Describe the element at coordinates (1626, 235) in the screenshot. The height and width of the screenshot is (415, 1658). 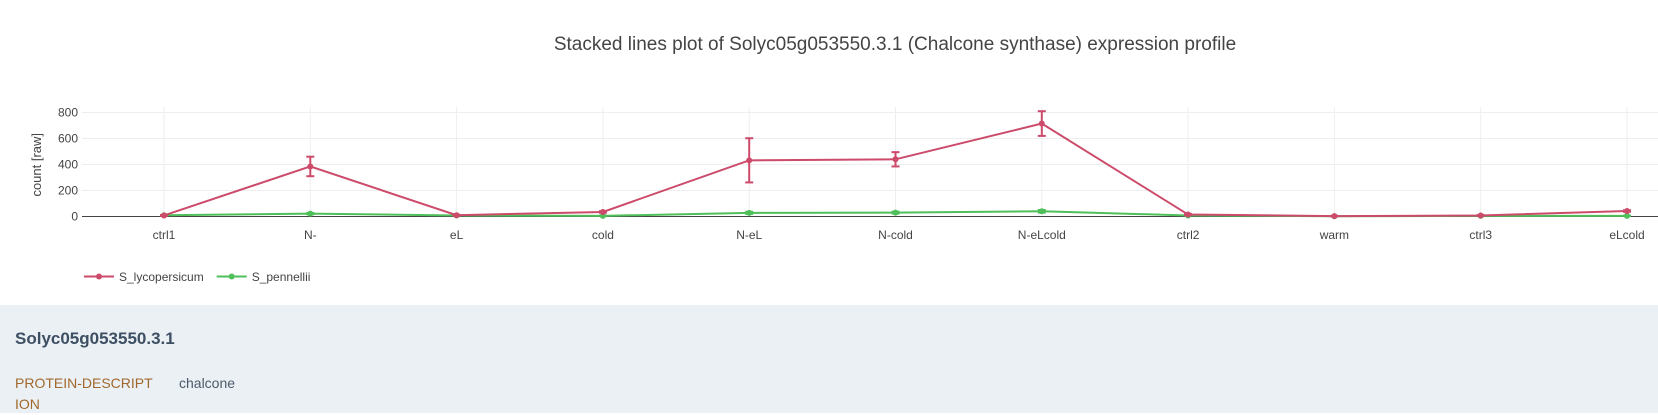
I see `x-tick-label: eLcold` at that location.